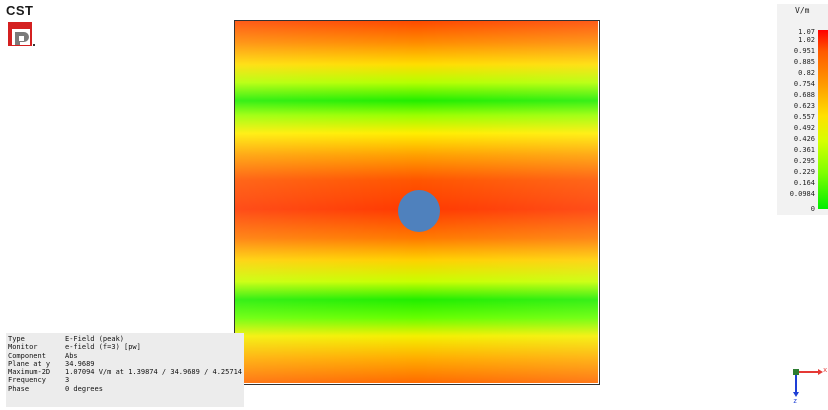  I want to click on info-value: Abs, so click(71, 355).